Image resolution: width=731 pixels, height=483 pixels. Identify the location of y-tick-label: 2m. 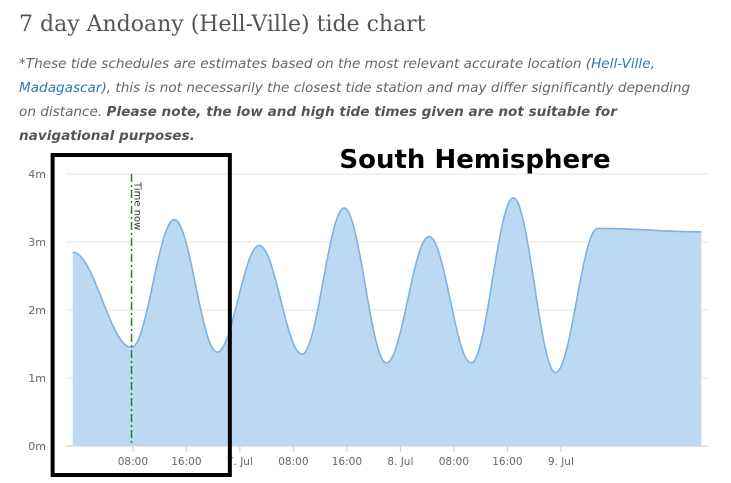
(37, 310).